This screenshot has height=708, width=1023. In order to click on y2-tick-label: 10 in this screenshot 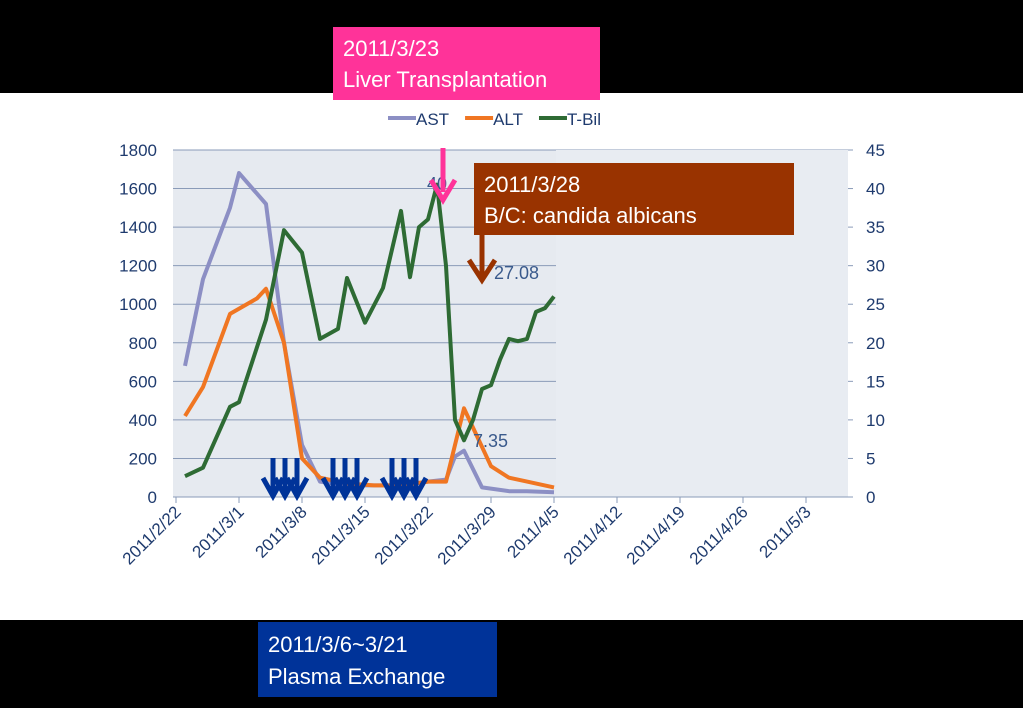, I will do `click(875, 420)`.